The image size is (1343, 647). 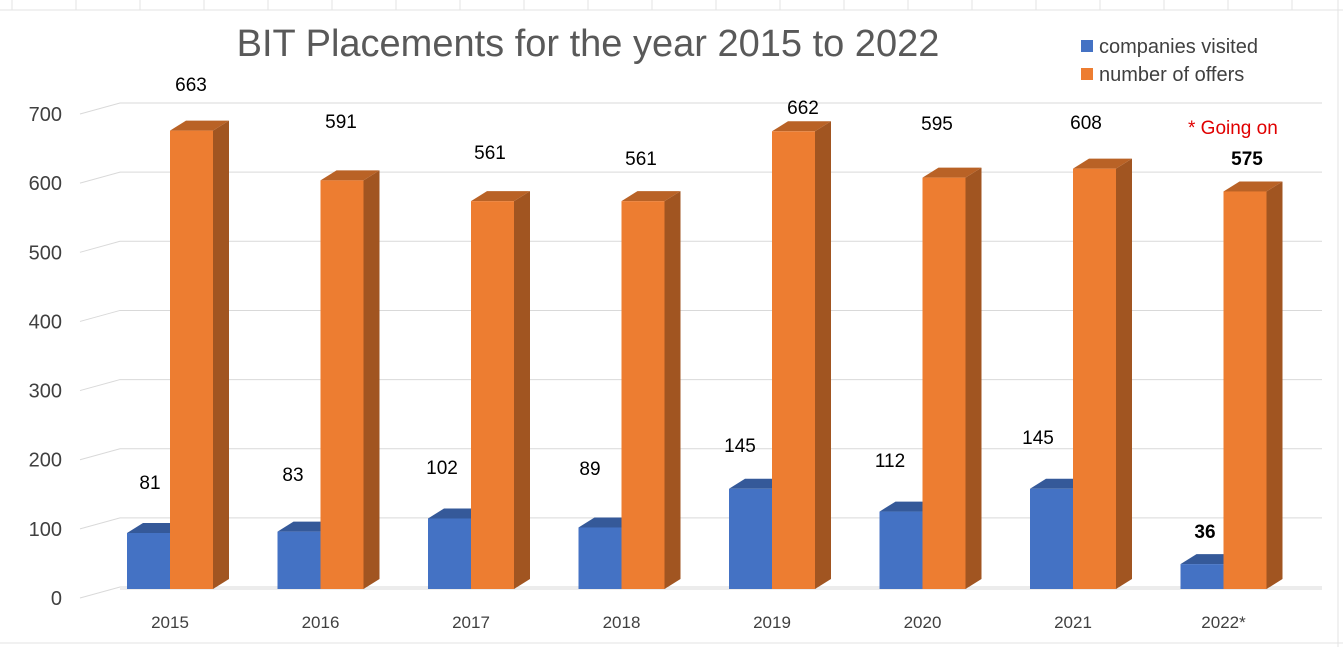 What do you see at coordinates (45, 392) in the screenshot?
I see `y-tick-label: 300` at bounding box center [45, 392].